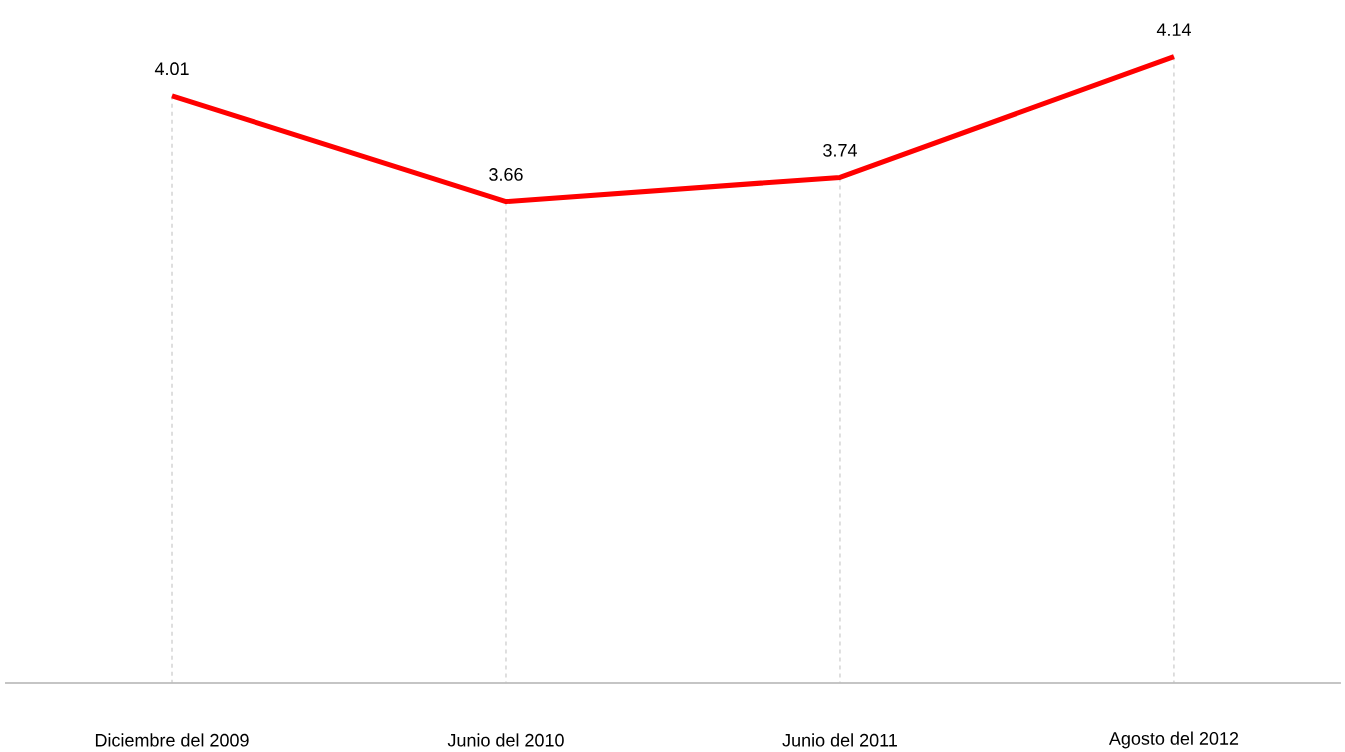  I want to click on data-label: 3.66, so click(506, 174).